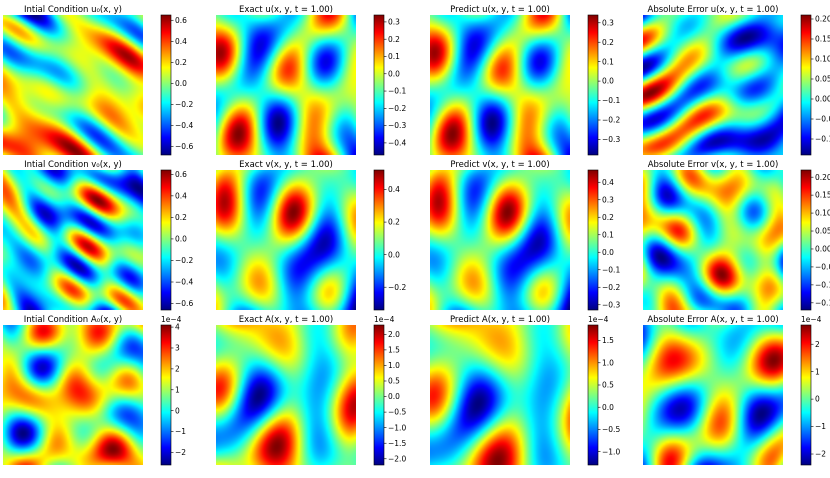 The height and width of the screenshot is (478, 830). I want to click on colorbar-tick-label: −1.5, so click(397, 443).